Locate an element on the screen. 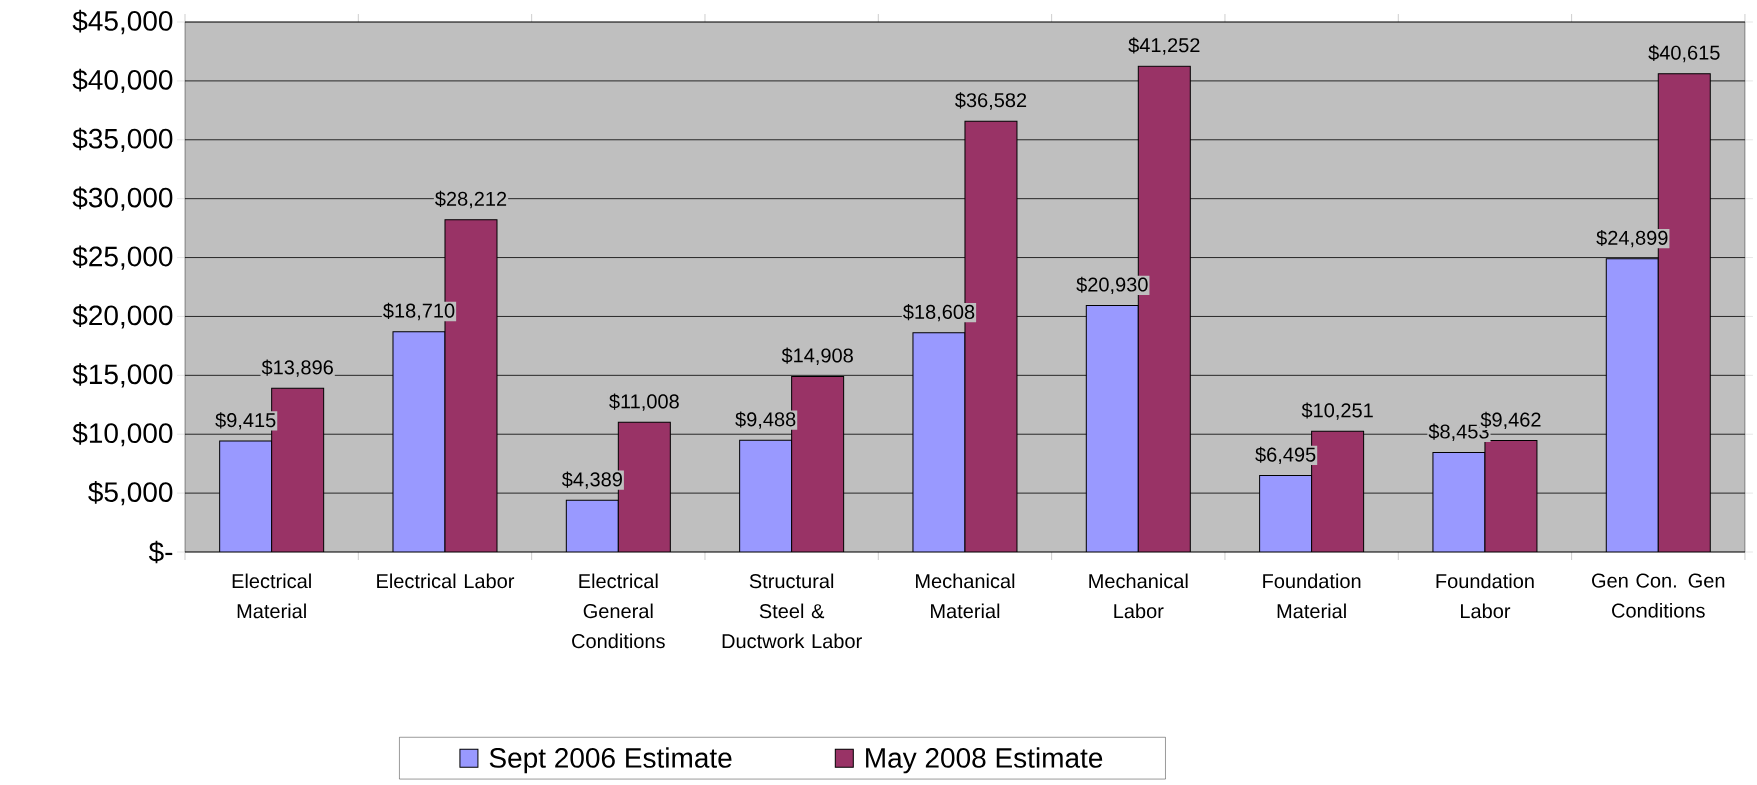 The image size is (1757, 785). y-tick-label: $20,000 is located at coordinates (122, 316).